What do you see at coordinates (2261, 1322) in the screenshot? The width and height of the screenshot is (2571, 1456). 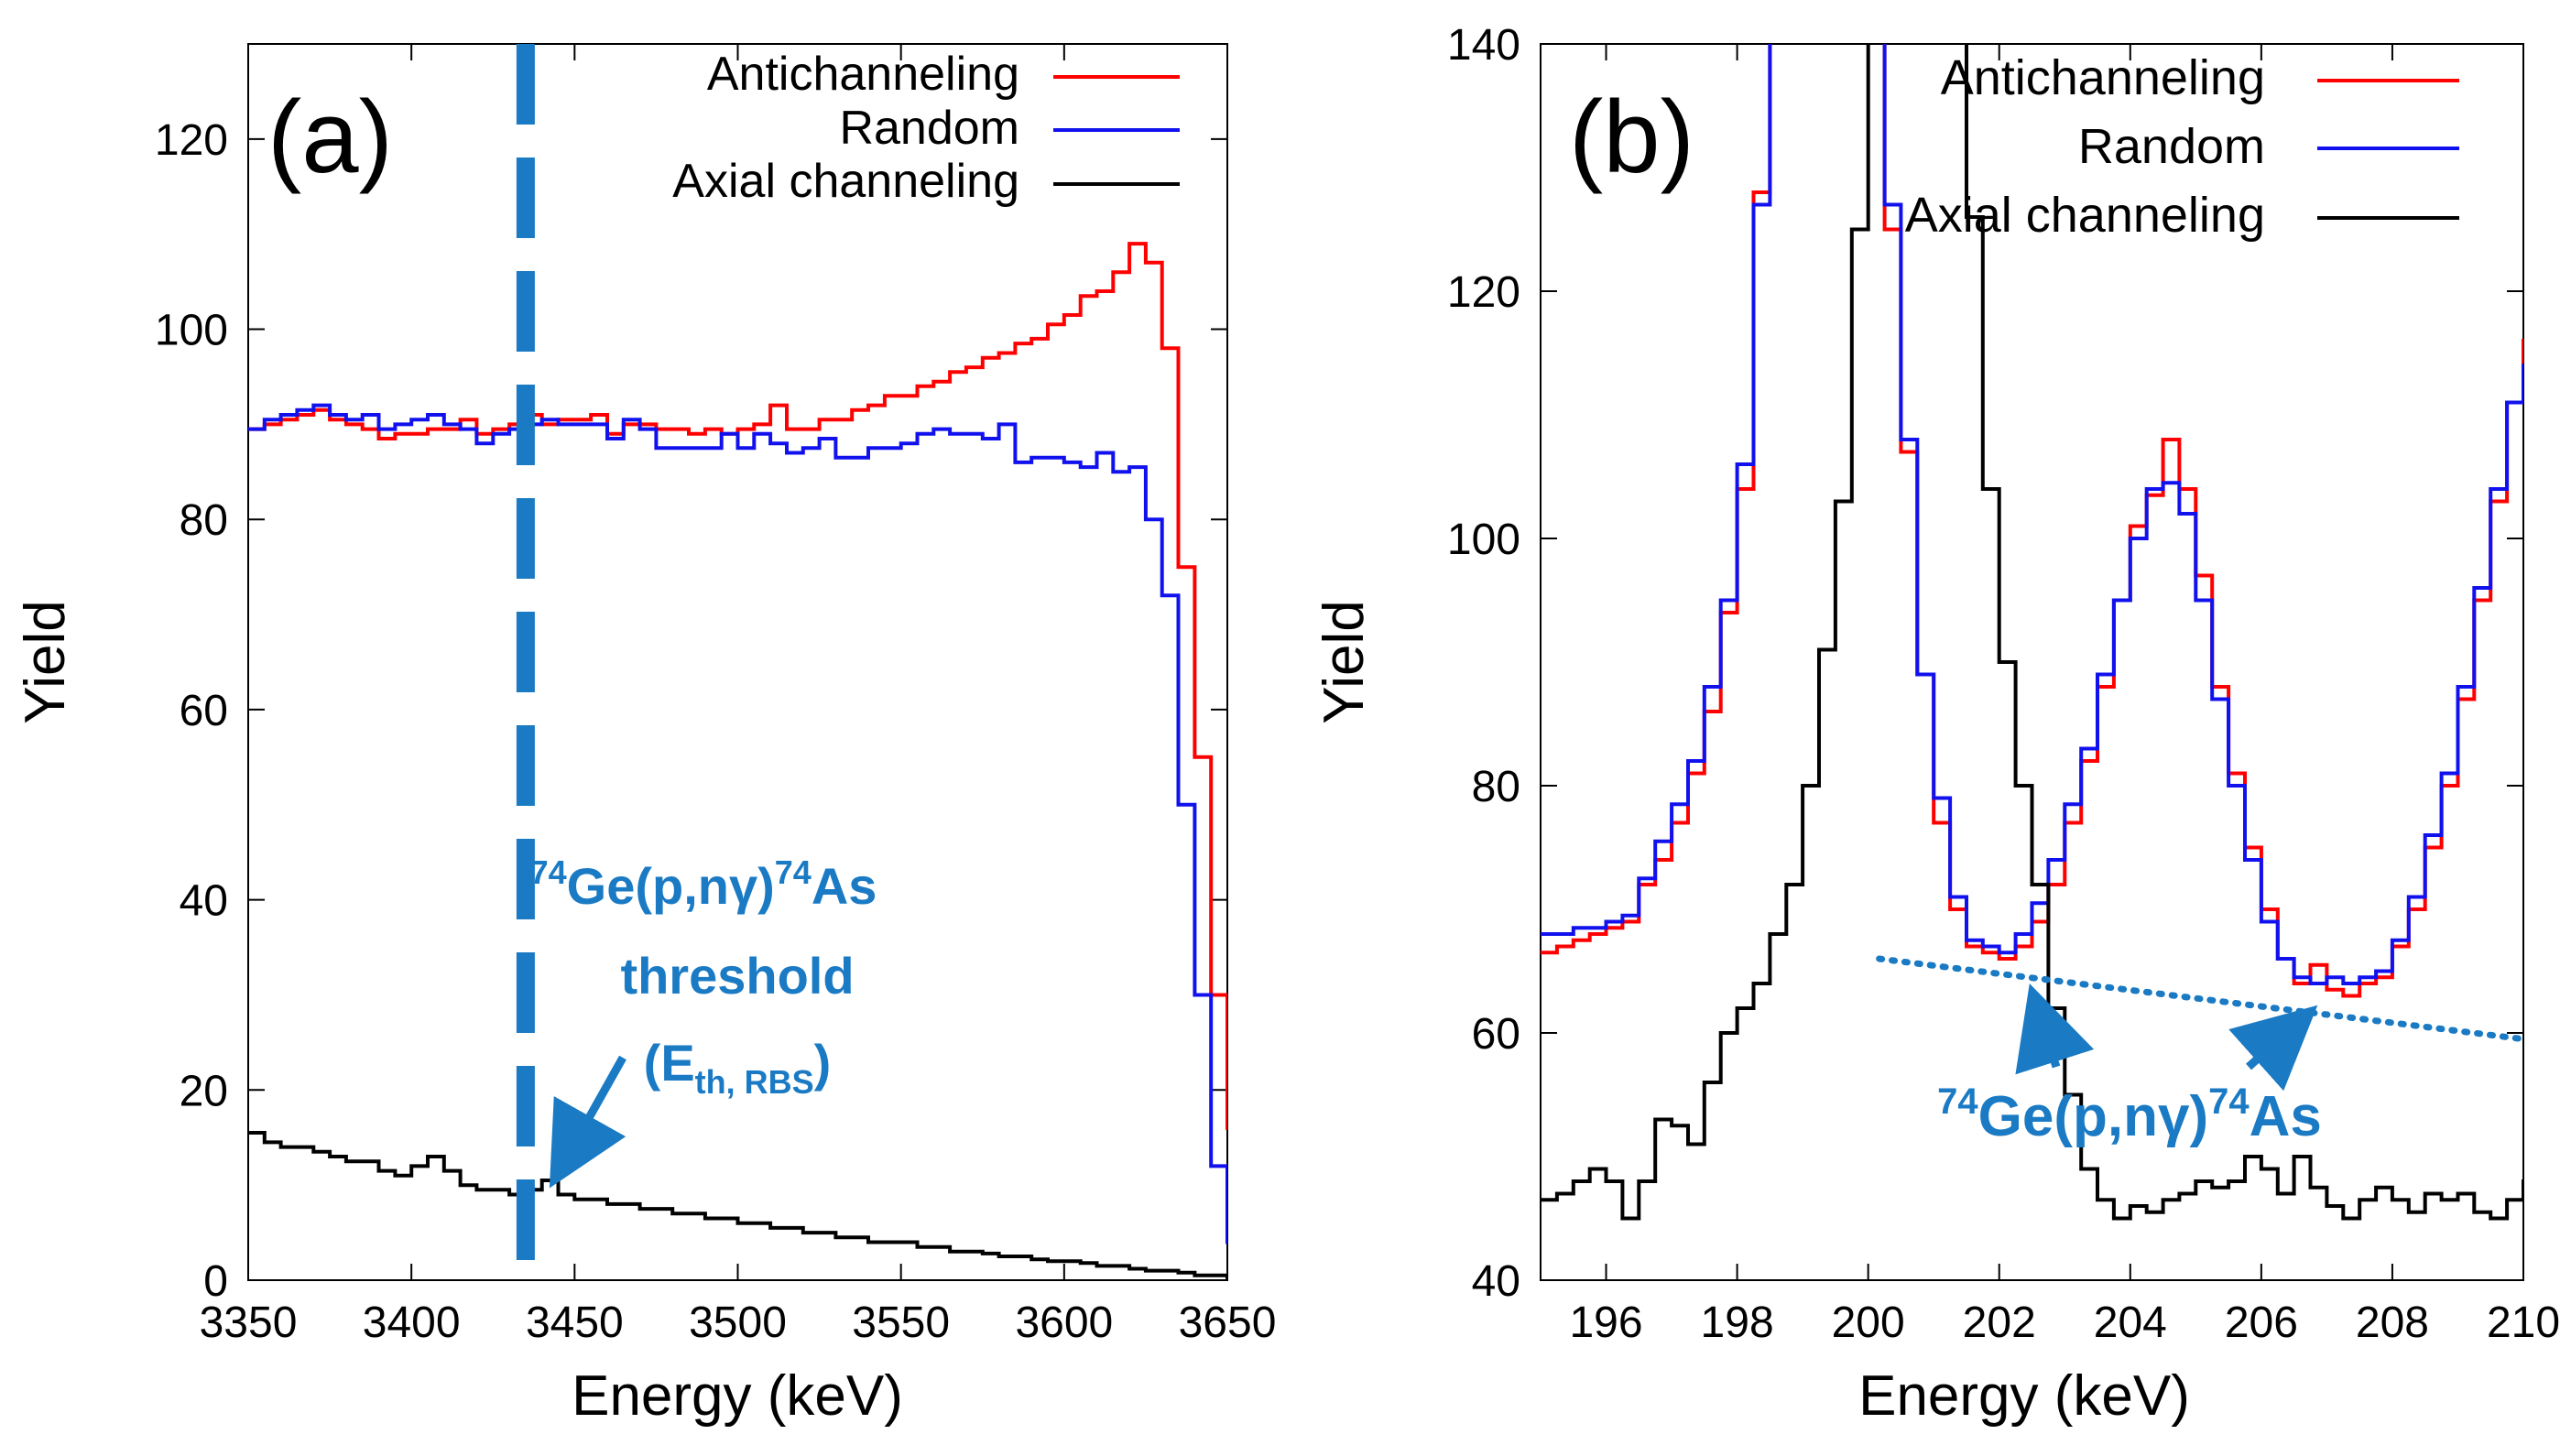 I see `x-tick-label: 206` at bounding box center [2261, 1322].